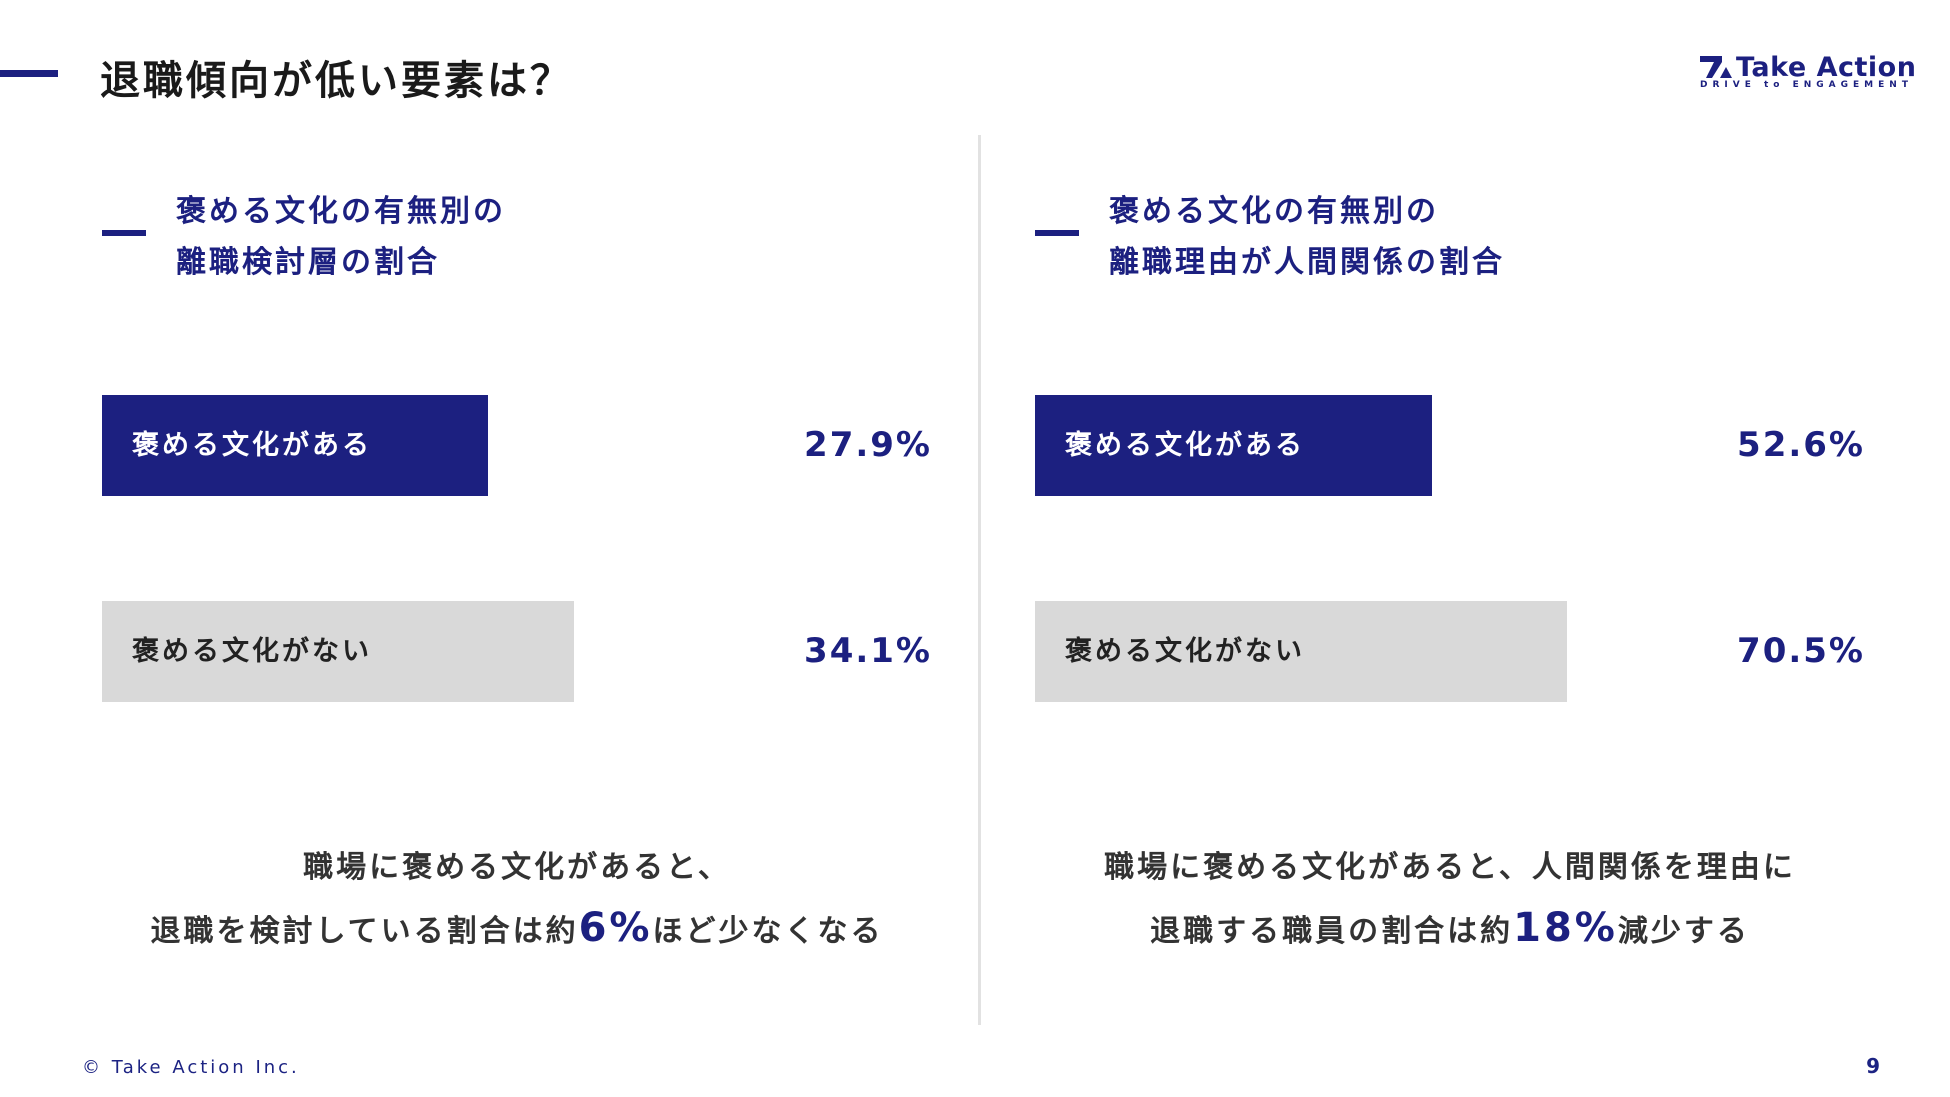 This screenshot has height=1097, width=1950. Describe the element at coordinates (1332, 931) in the screenshot. I see `summary-line-2-pre: 退職する職員の割合は約` at that location.